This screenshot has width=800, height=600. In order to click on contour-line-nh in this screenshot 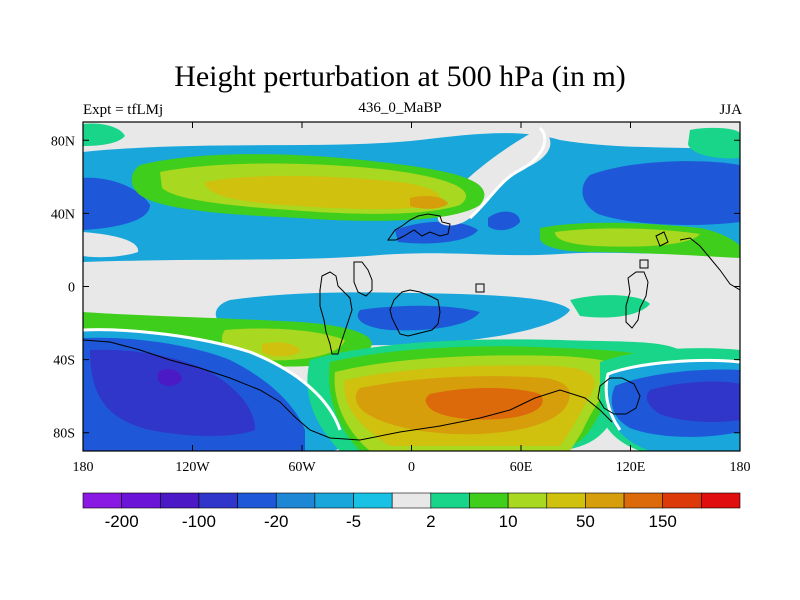, I will do `click(507, 173)`.